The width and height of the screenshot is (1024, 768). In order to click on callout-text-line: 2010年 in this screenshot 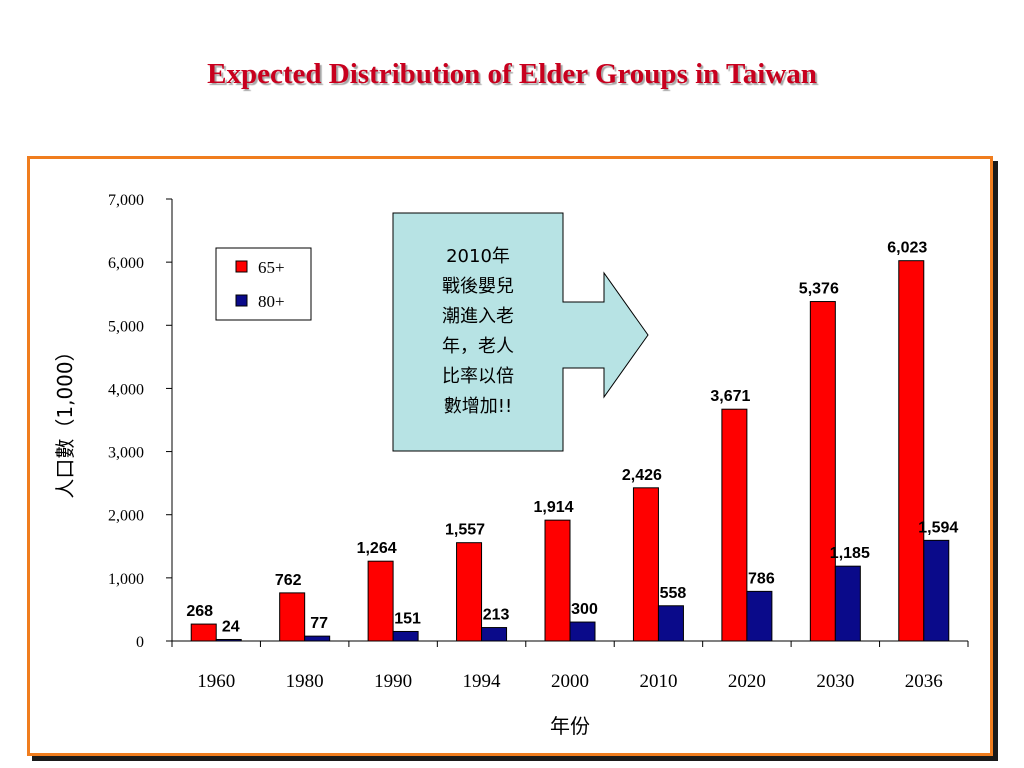, I will do `click(478, 256)`.